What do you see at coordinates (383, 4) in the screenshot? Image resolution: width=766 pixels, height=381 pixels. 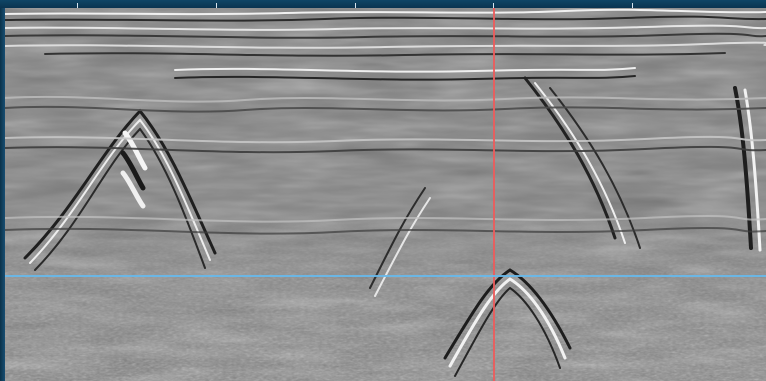 I see `top-distance-ruler` at bounding box center [383, 4].